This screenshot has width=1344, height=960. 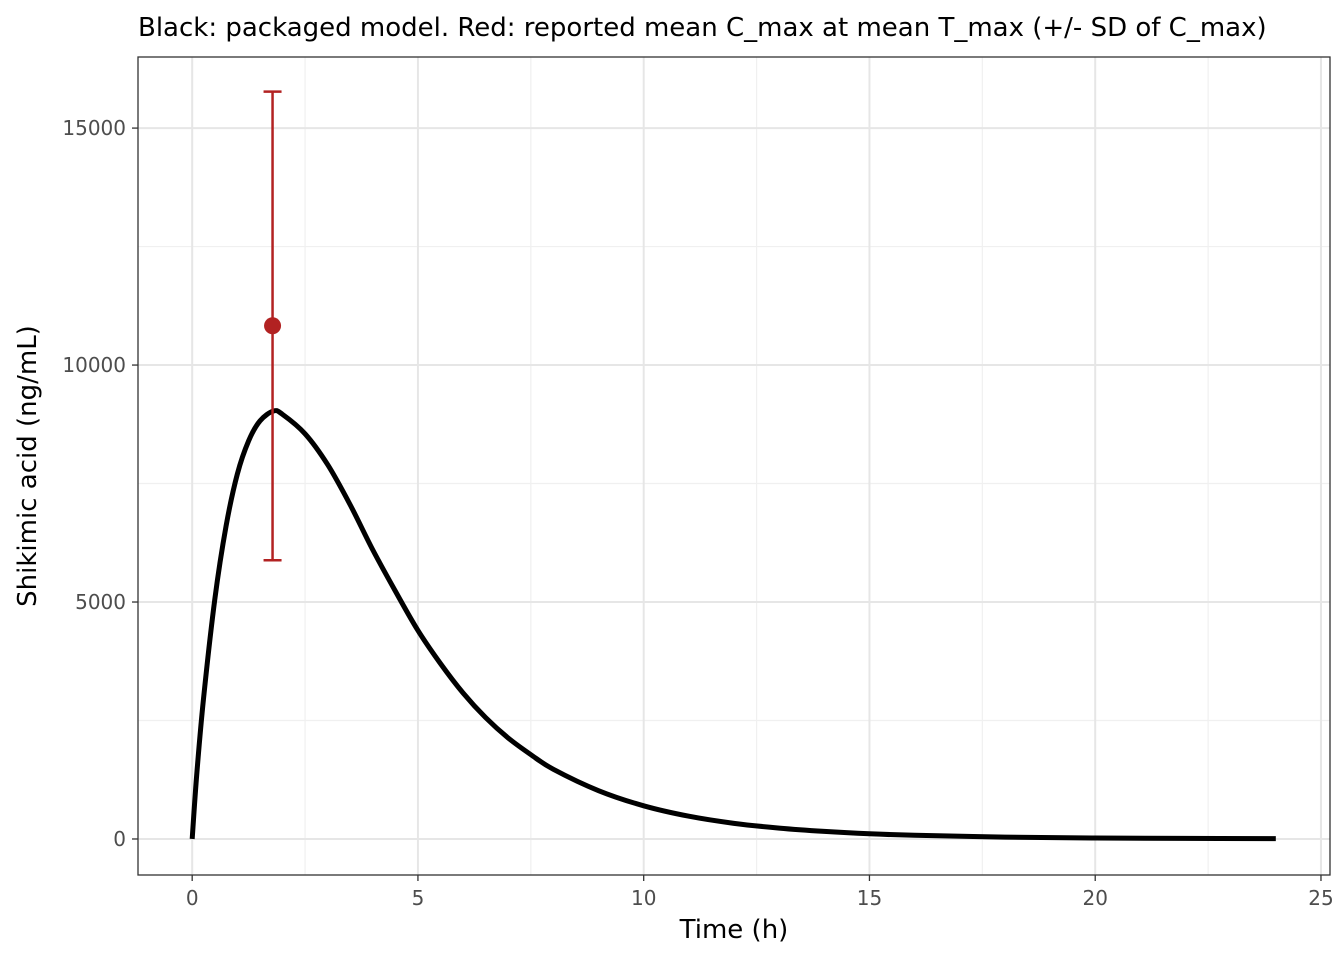 What do you see at coordinates (28, 466) in the screenshot?
I see `y-axis-title: Shikimic acid (ng/mL)` at bounding box center [28, 466].